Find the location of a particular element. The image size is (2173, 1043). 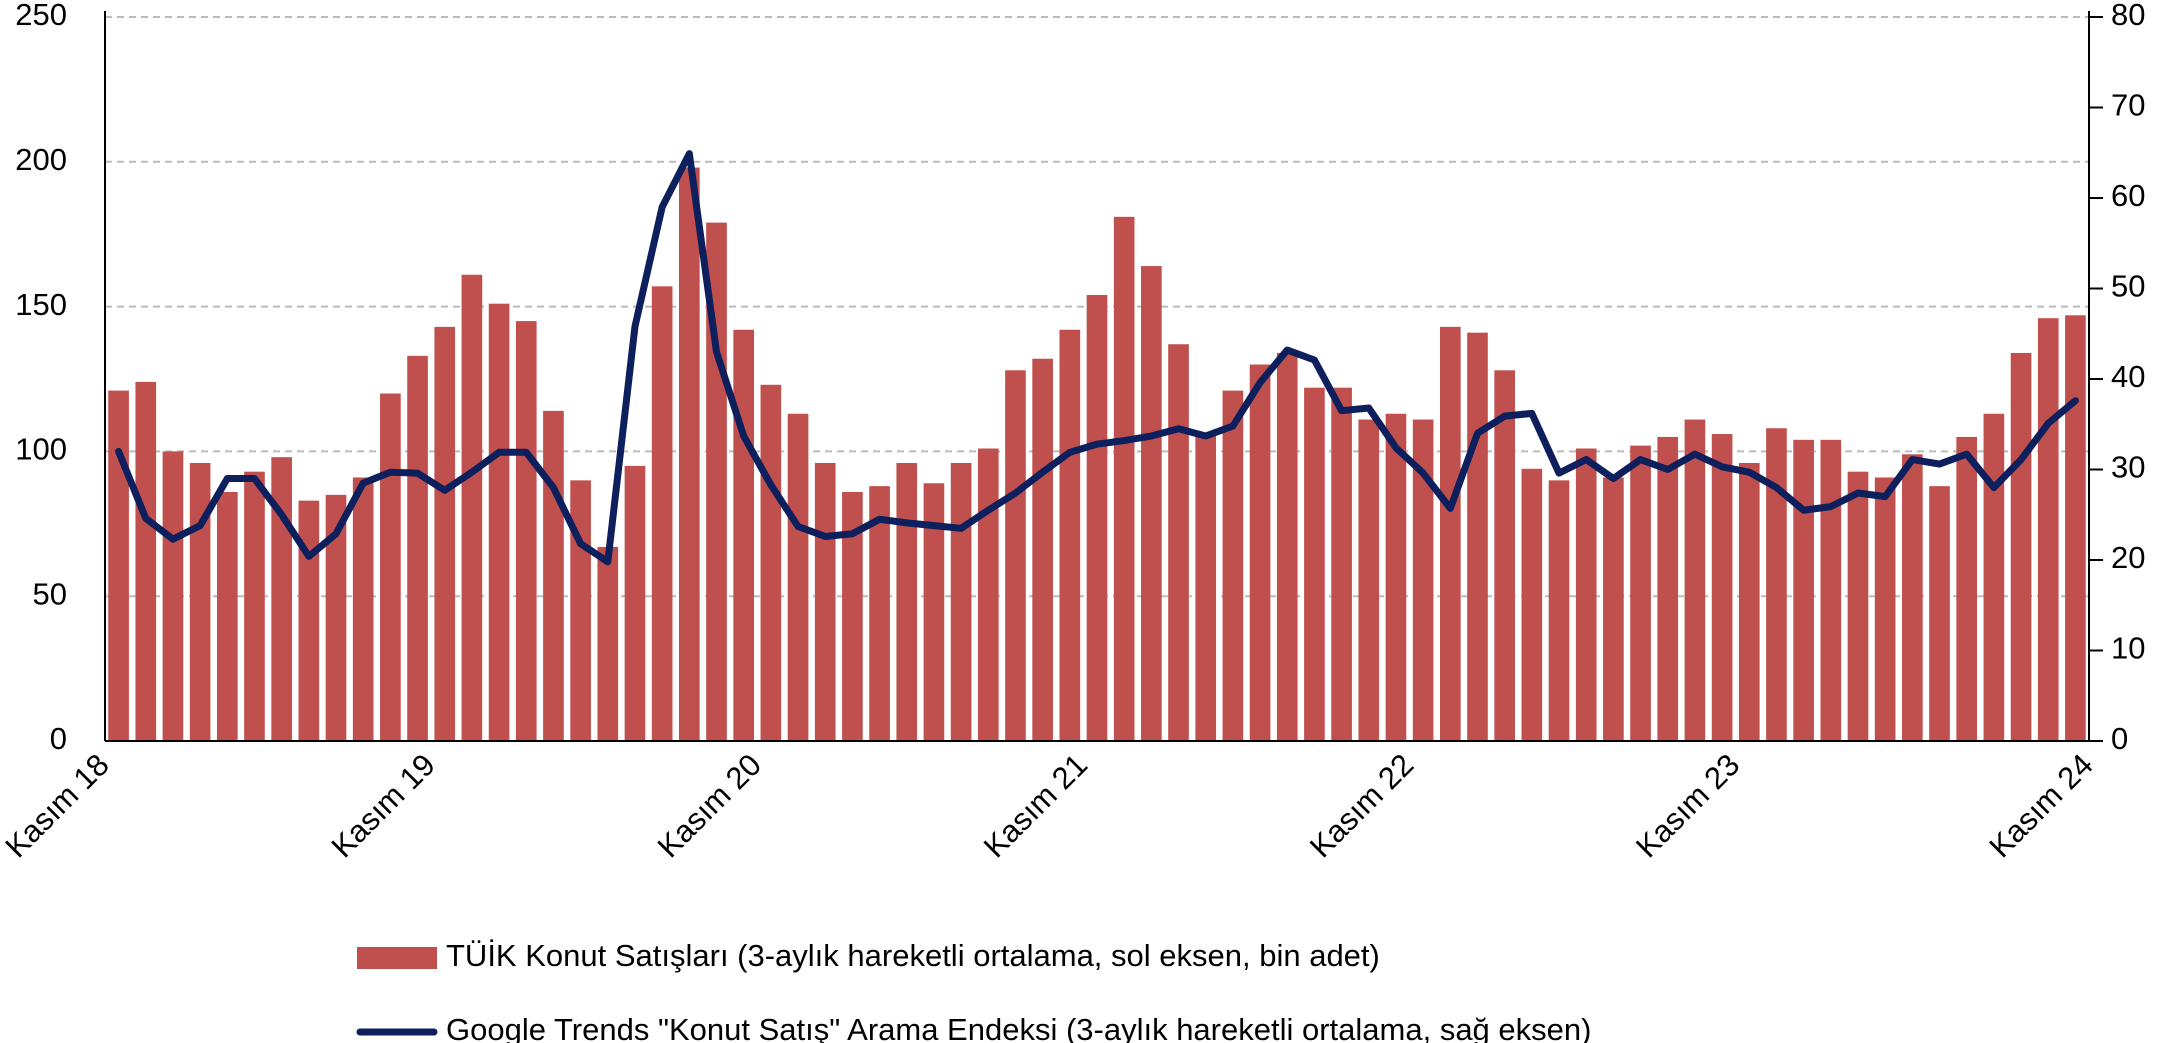

x-tick-label: Kasım 18 is located at coordinates (58, 805).